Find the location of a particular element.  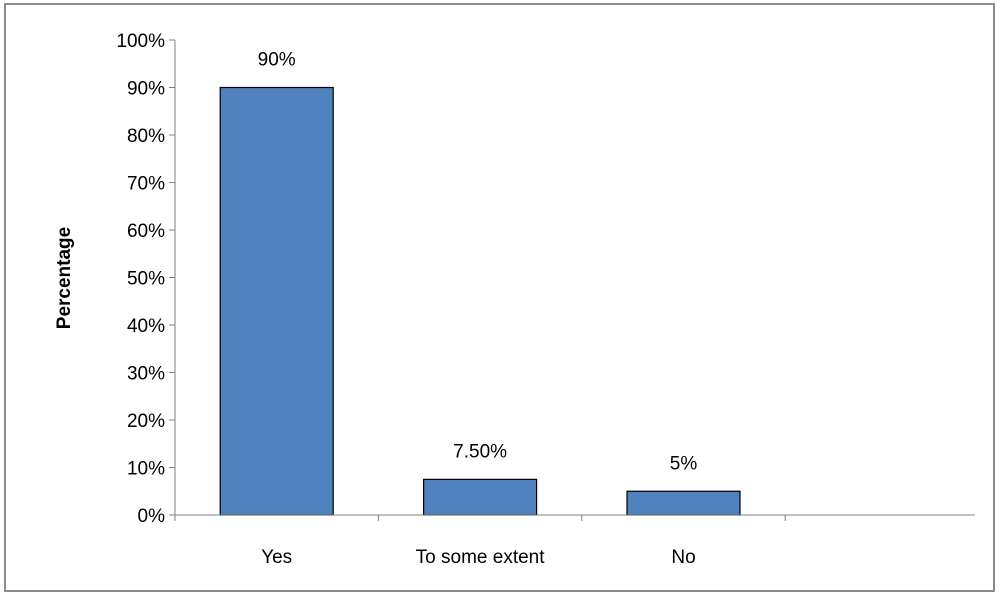

y-tick-label: 100% is located at coordinates (140, 41).